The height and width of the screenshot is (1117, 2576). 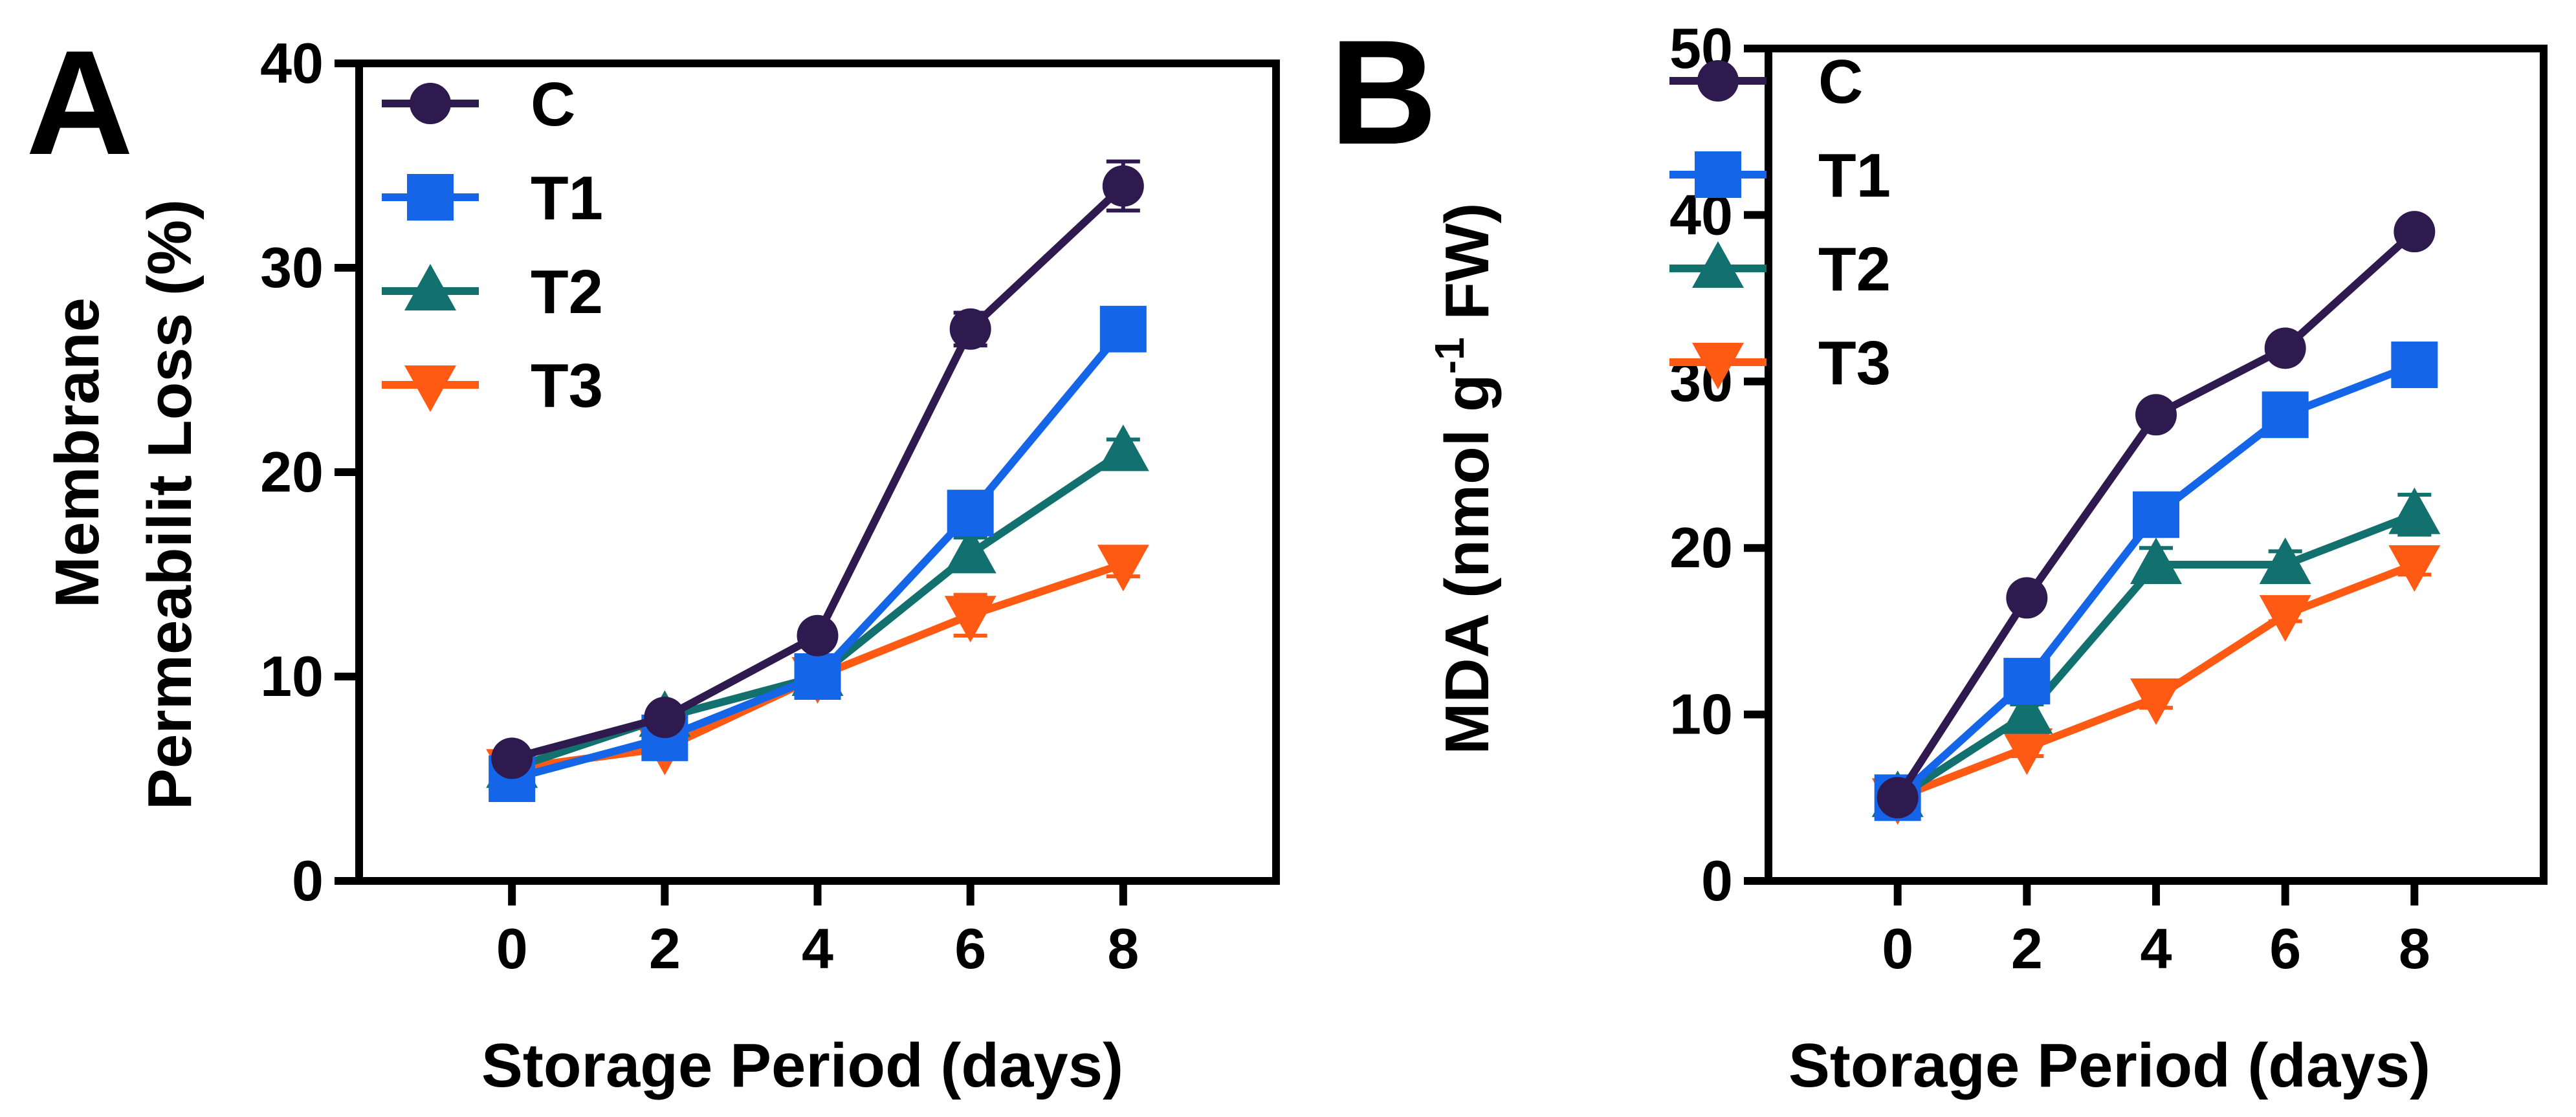 I want to click on y-tick-label: 40, so click(x=292, y=63).